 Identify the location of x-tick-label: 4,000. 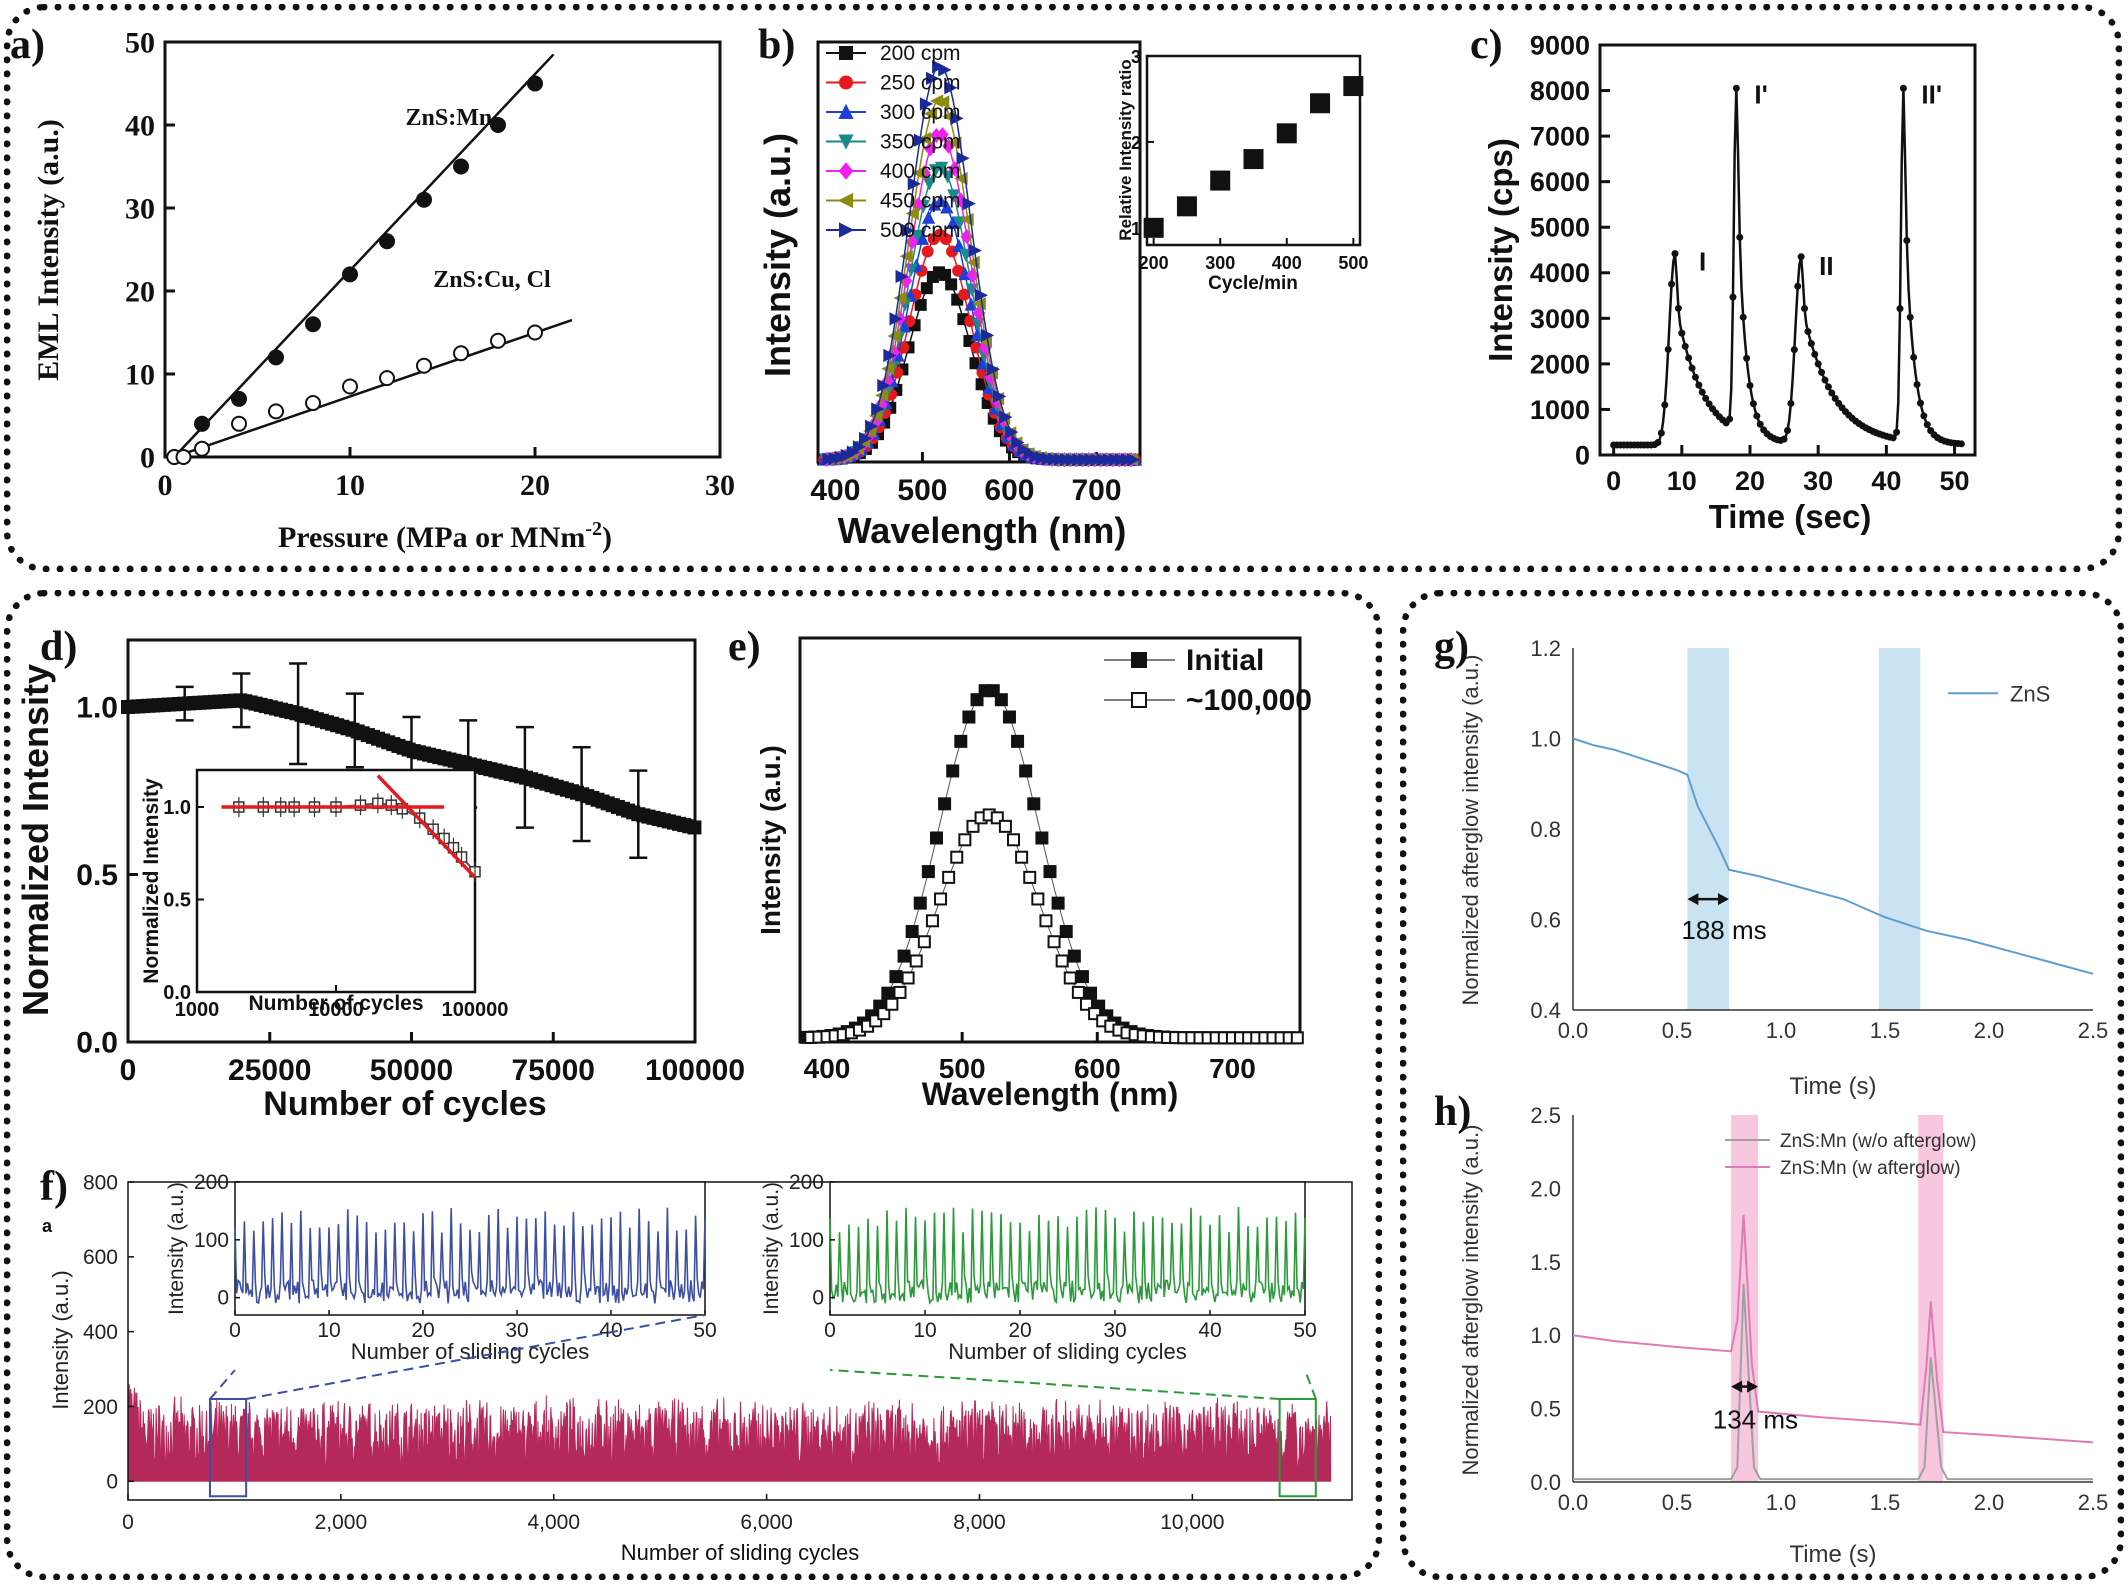
(553, 1522).